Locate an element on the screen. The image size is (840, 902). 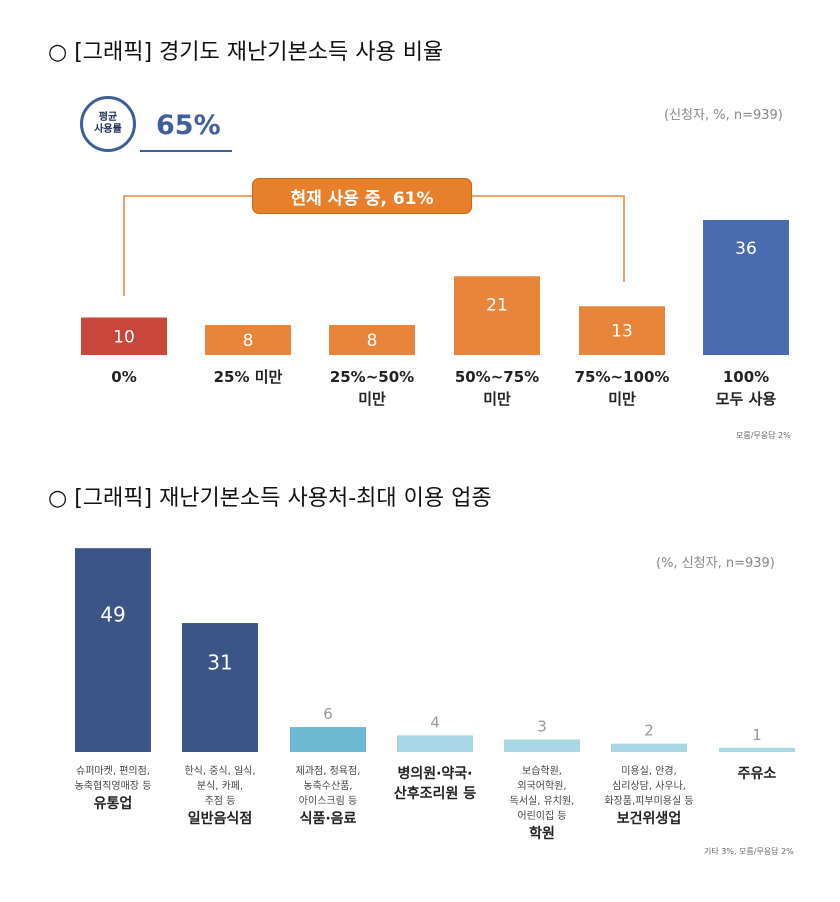
chart1-subtitle: (신청자, %, n=939) is located at coordinates (723, 115).